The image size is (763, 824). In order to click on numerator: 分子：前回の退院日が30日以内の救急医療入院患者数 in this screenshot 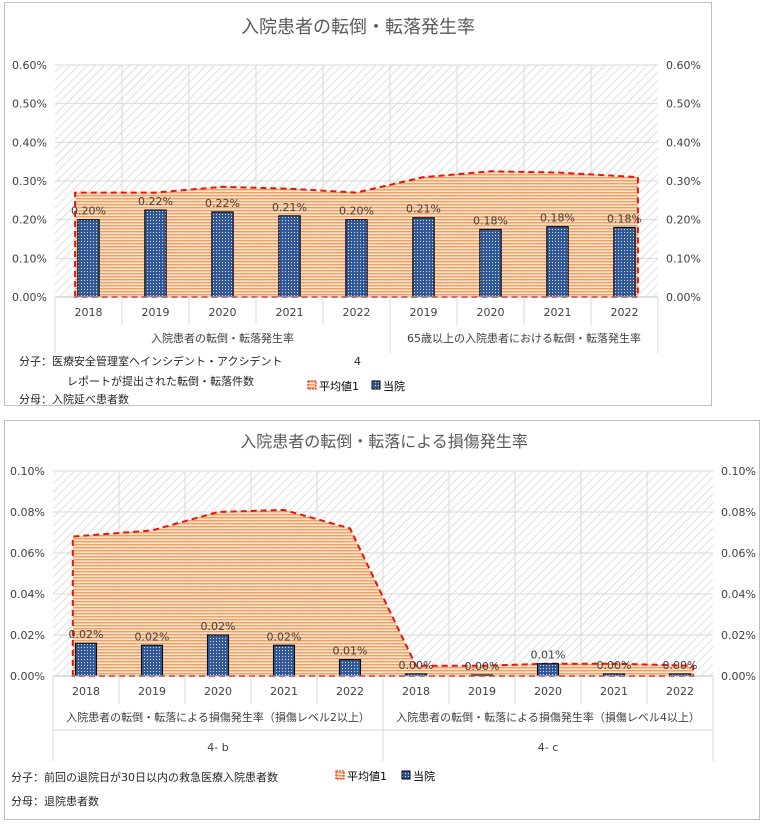, I will do `click(144, 777)`.